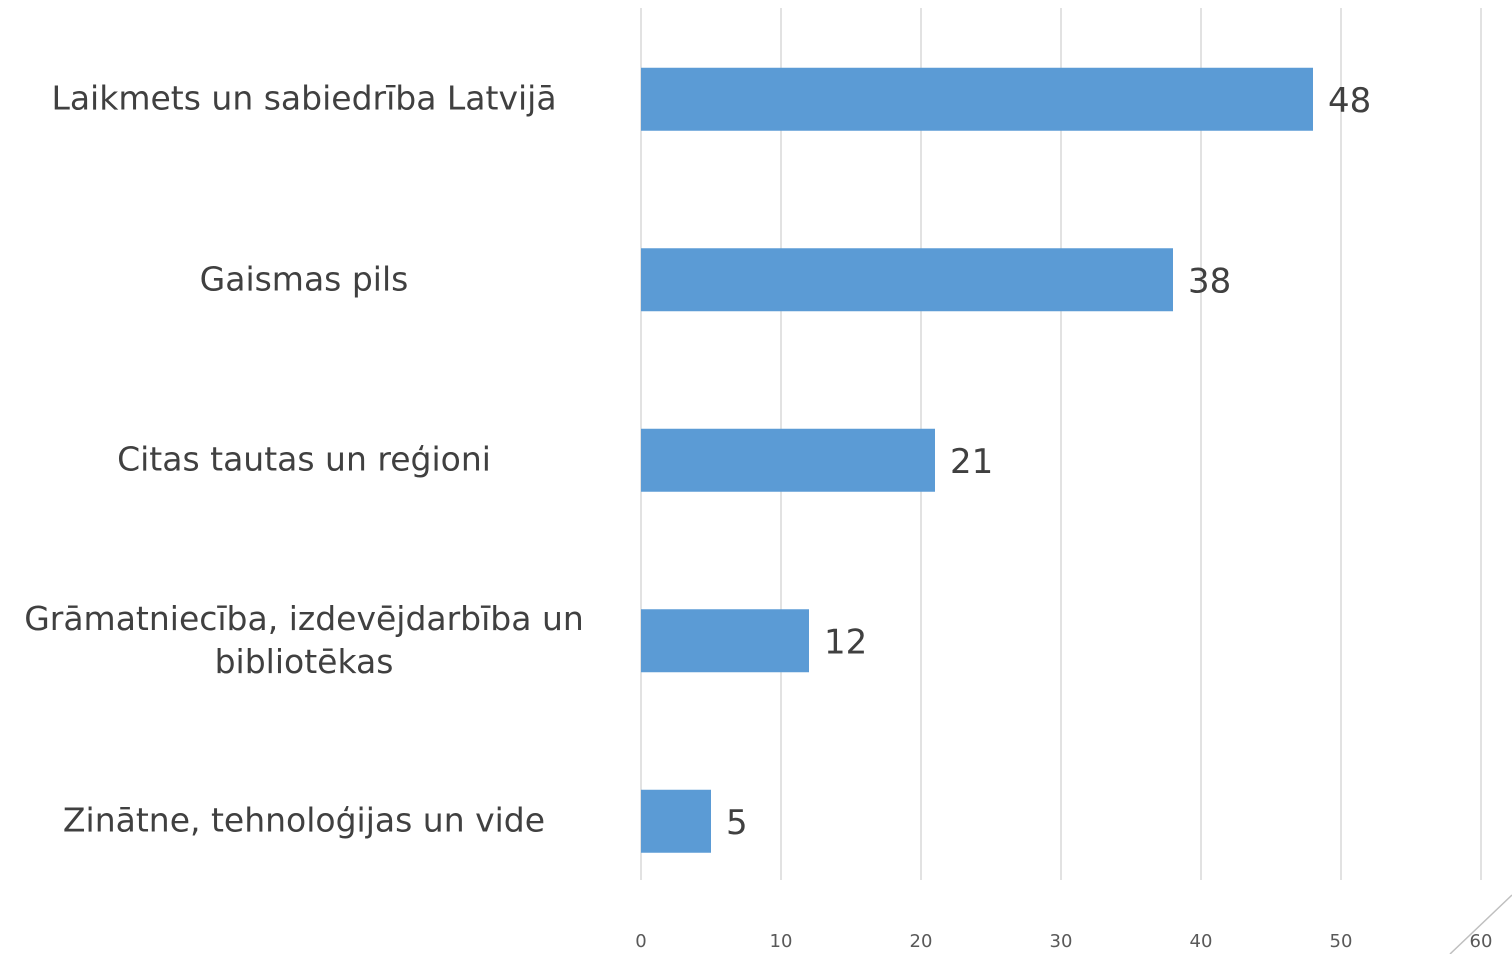 This screenshot has width=1512, height=954. Describe the element at coordinates (781, 941) in the screenshot. I see `x-tick-label: 10` at that location.